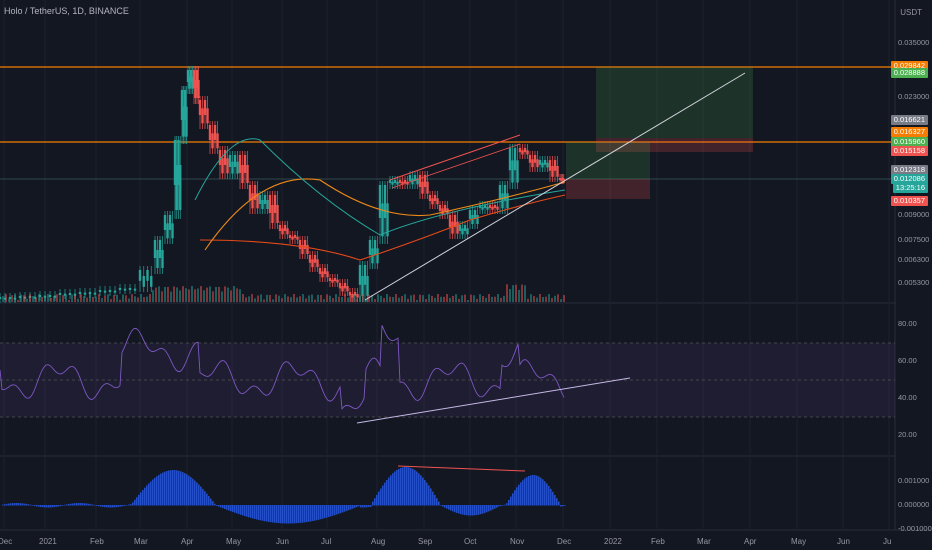 This screenshot has height=550, width=932. Describe the element at coordinates (911, 12) in the screenshot. I see `unit-label: USDT` at that location.